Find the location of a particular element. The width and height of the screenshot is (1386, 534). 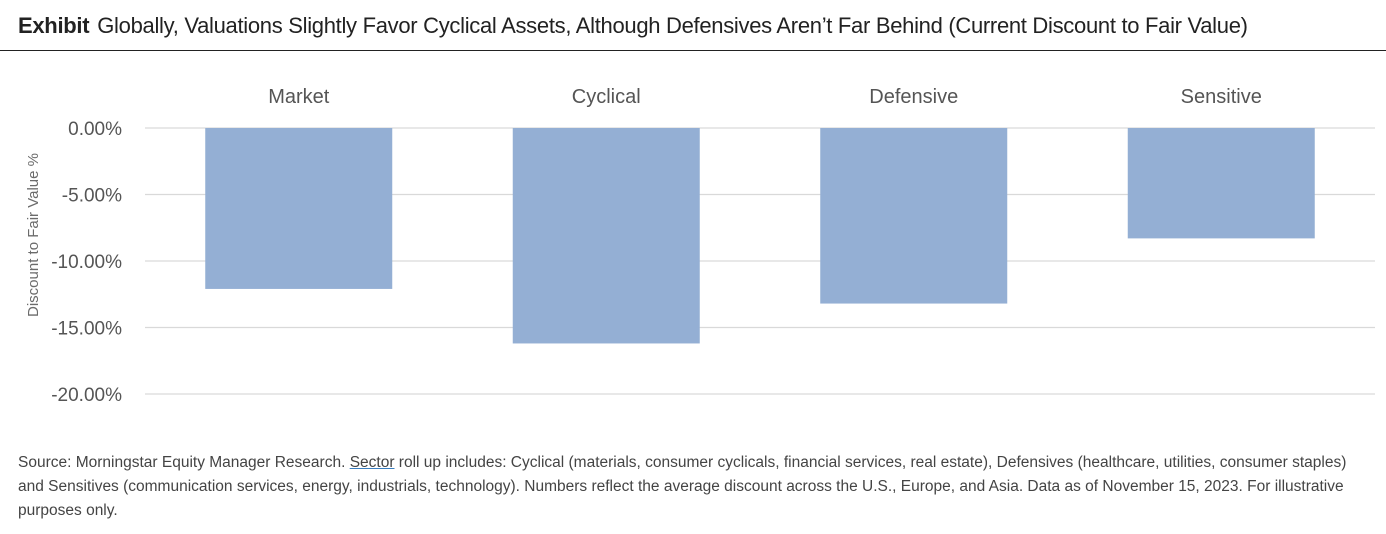

sector-link: Sector is located at coordinates (372, 462).